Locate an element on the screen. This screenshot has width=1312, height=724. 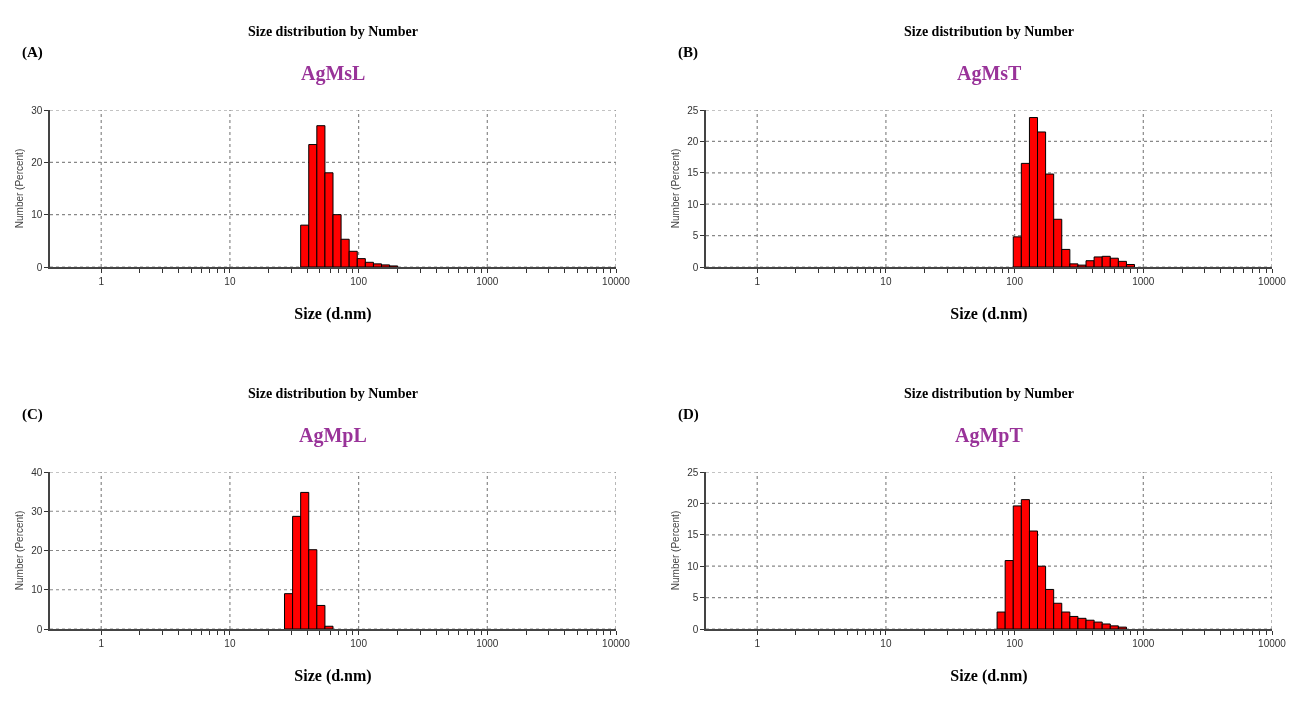
text: (B) is located at coordinates (688, 52).